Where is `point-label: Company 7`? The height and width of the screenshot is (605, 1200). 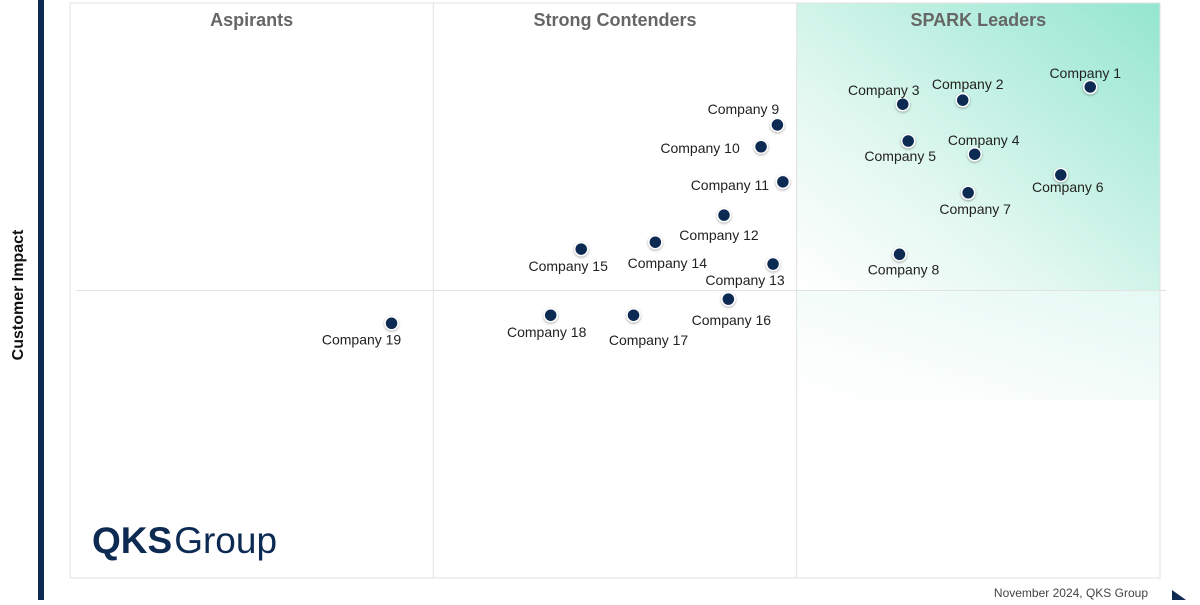
point-label: Company 7 is located at coordinates (975, 209).